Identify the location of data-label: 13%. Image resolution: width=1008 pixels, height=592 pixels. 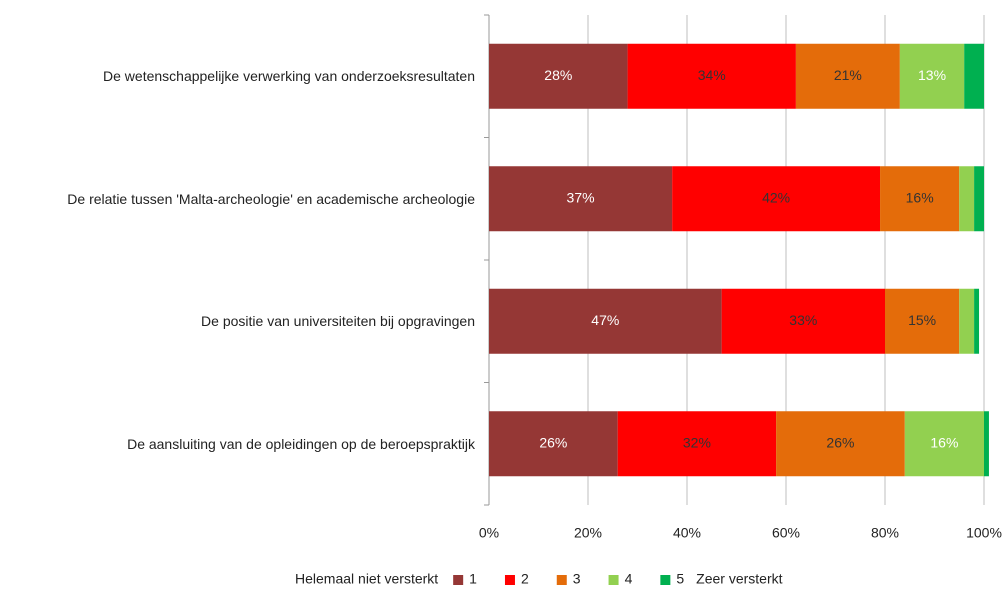
(932, 75).